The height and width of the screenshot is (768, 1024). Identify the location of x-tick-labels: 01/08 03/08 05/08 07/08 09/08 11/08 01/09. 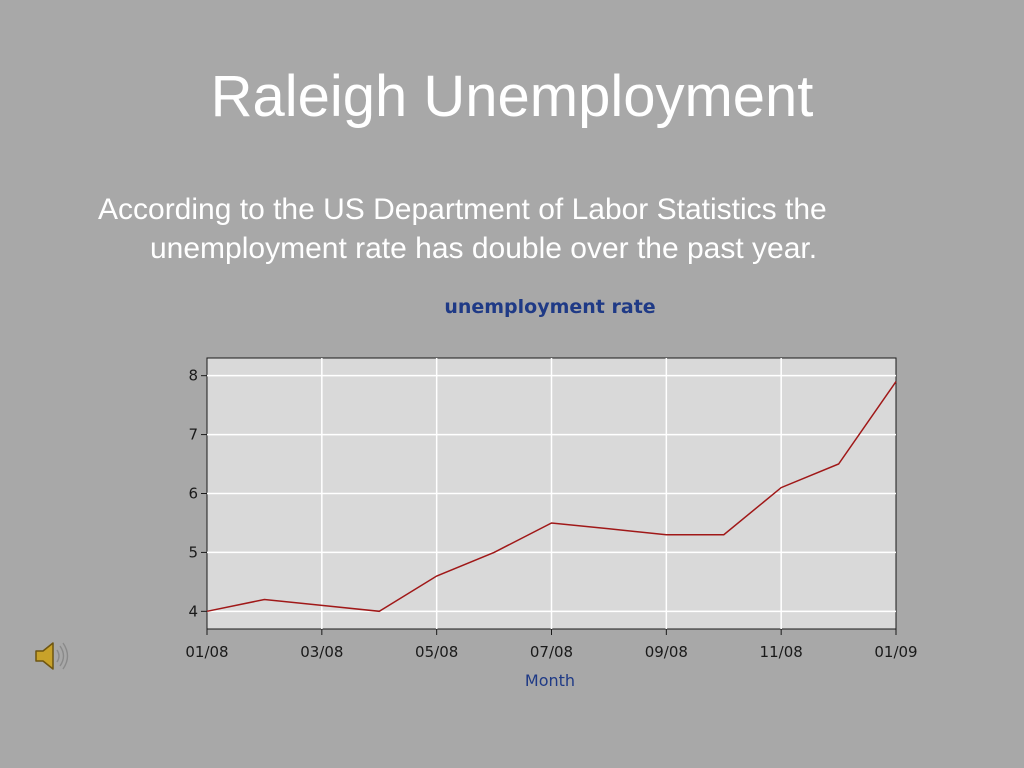
(551, 652).